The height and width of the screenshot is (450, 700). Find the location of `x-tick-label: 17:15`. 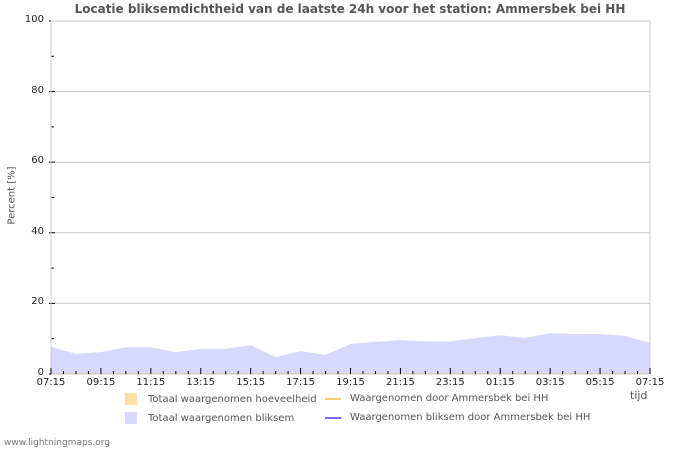

x-tick-label: 17:15 is located at coordinates (300, 382).